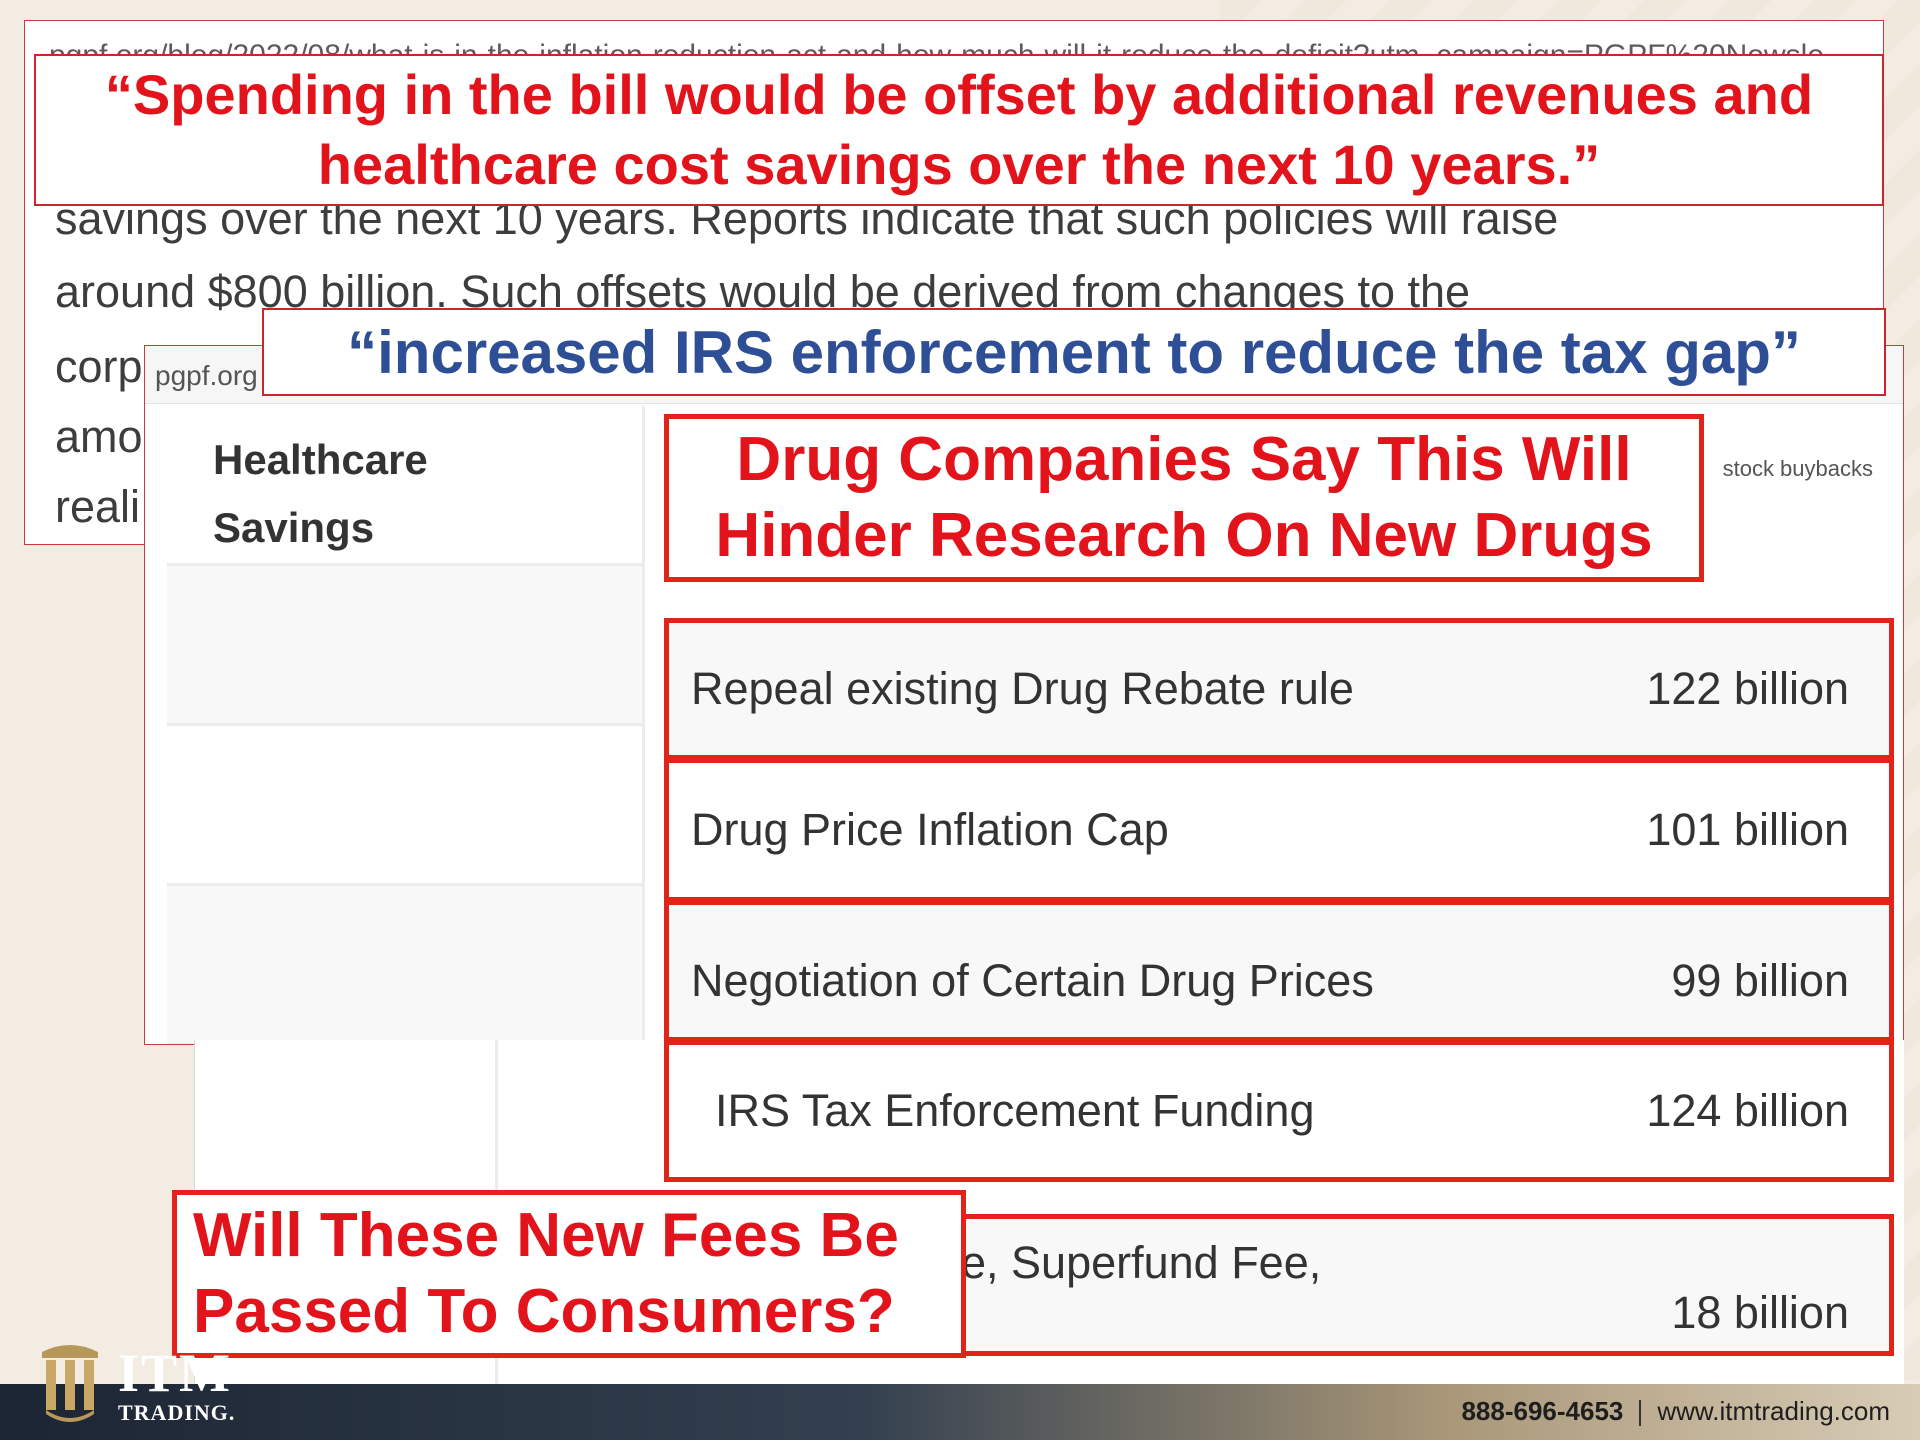 Image resolution: width=1920 pixels, height=1440 pixels. What do you see at coordinates (70, 1383) in the screenshot?
I see `pillar-emblem-icon` at bounding box center [70, 1383].